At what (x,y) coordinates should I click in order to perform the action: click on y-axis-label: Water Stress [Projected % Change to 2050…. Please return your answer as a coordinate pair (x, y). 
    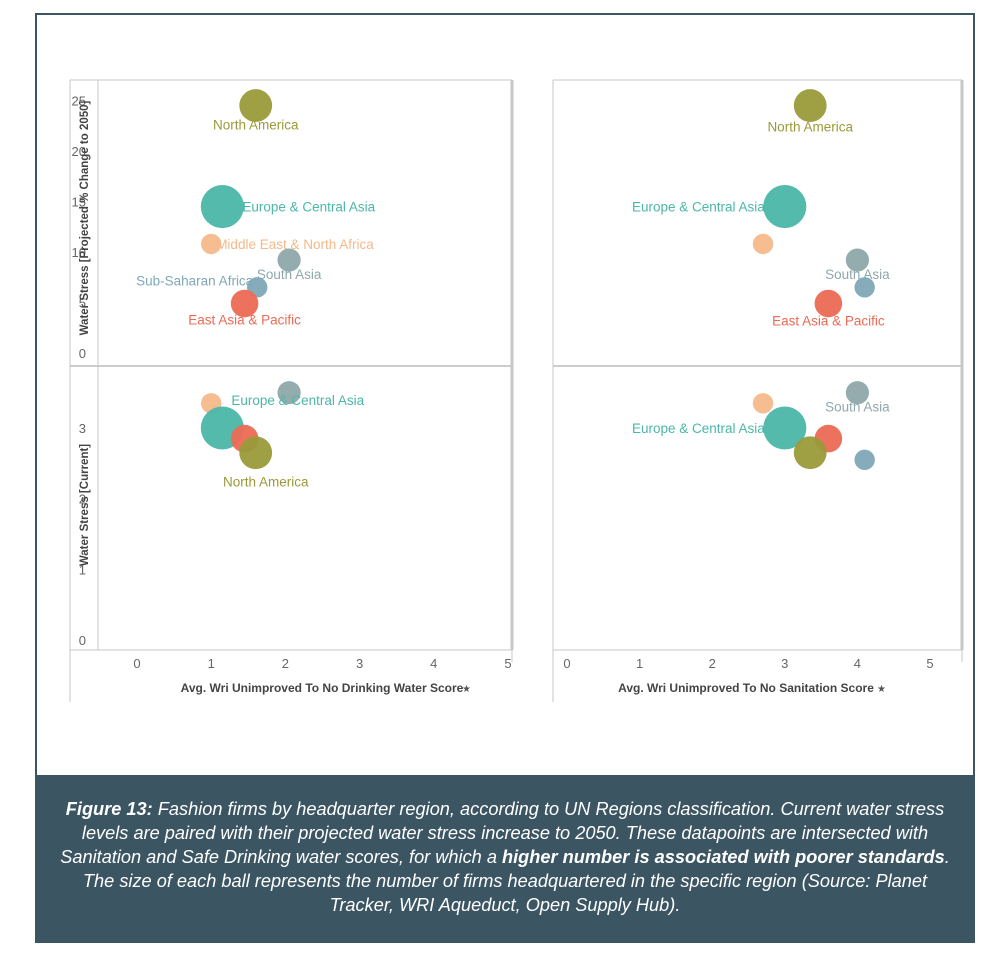
    Looking at the image, I should click on (85, 217).